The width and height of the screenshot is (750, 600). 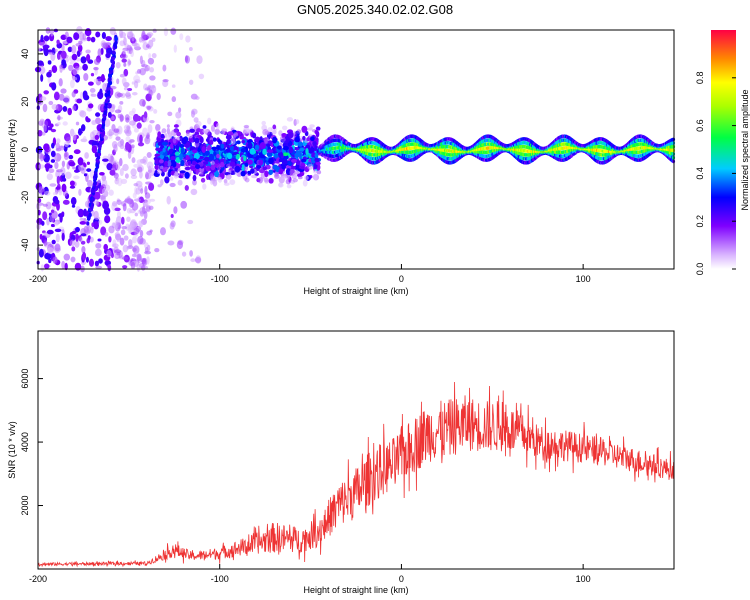 What do you see at coordinates (12, 450) in the screenshot?
I see `snr-y-label: SNR (10 * v/v)` at bounding box center [12, 450].